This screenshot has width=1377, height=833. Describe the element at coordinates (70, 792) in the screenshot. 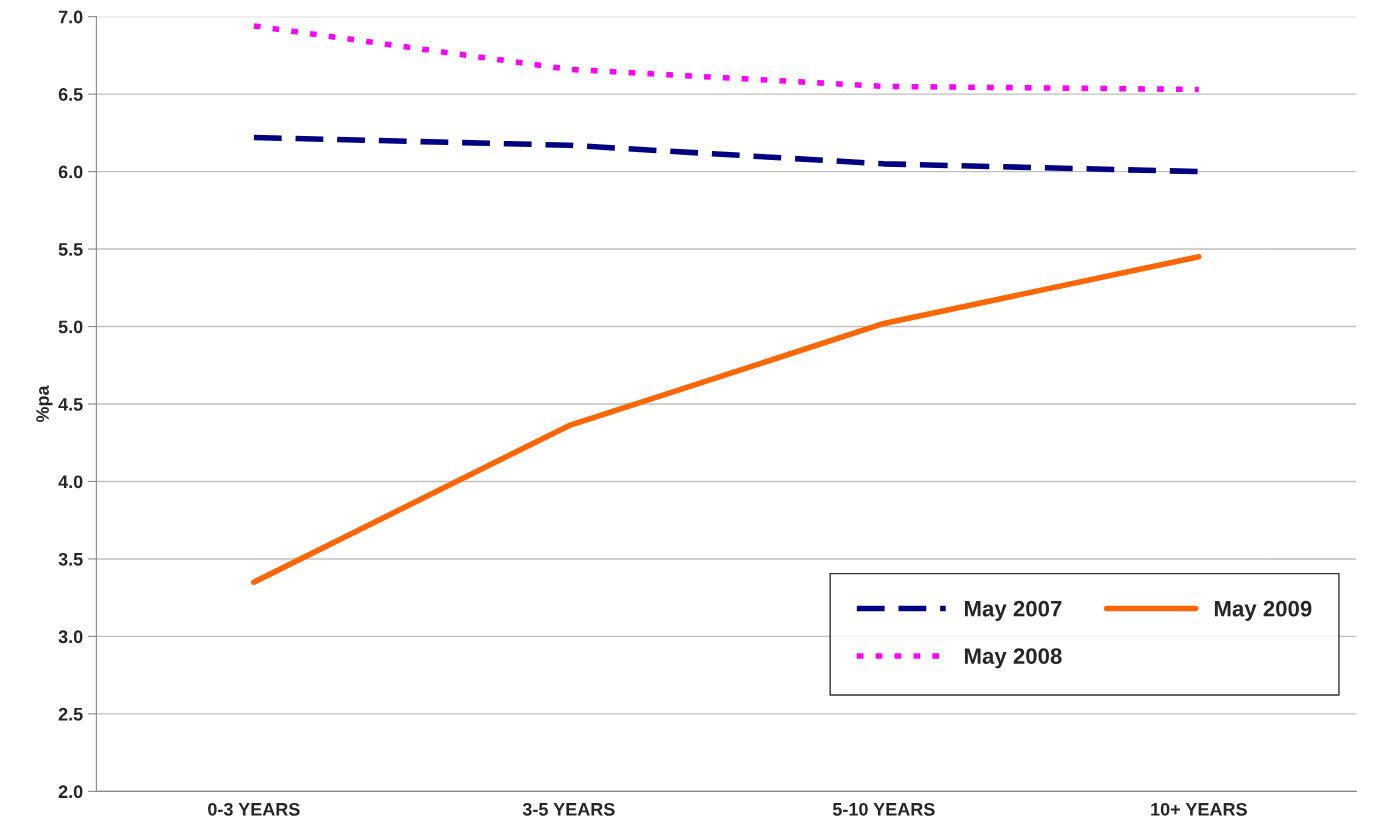

I see `y-tick-label: 2.0` at that location.